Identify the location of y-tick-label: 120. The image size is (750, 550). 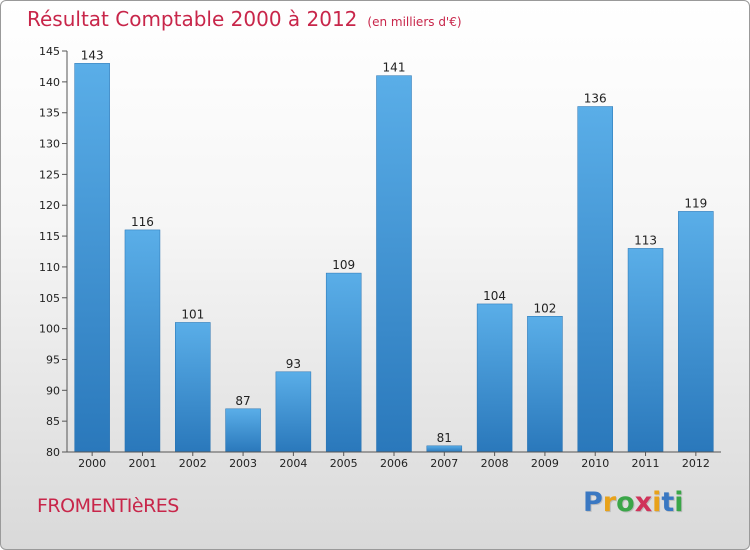
(49, 205).